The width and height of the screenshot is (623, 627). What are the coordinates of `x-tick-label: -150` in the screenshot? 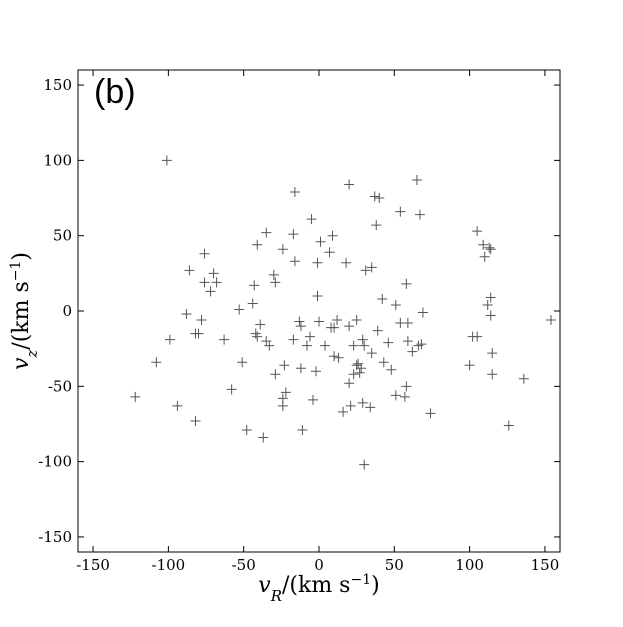 It's located at (93, 565).